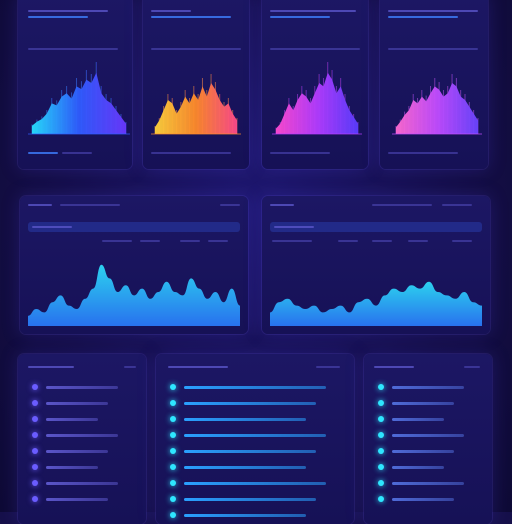  Describe the element at coordinates (255, 439) in the screenshot. I see `list-panel-center` at that location.